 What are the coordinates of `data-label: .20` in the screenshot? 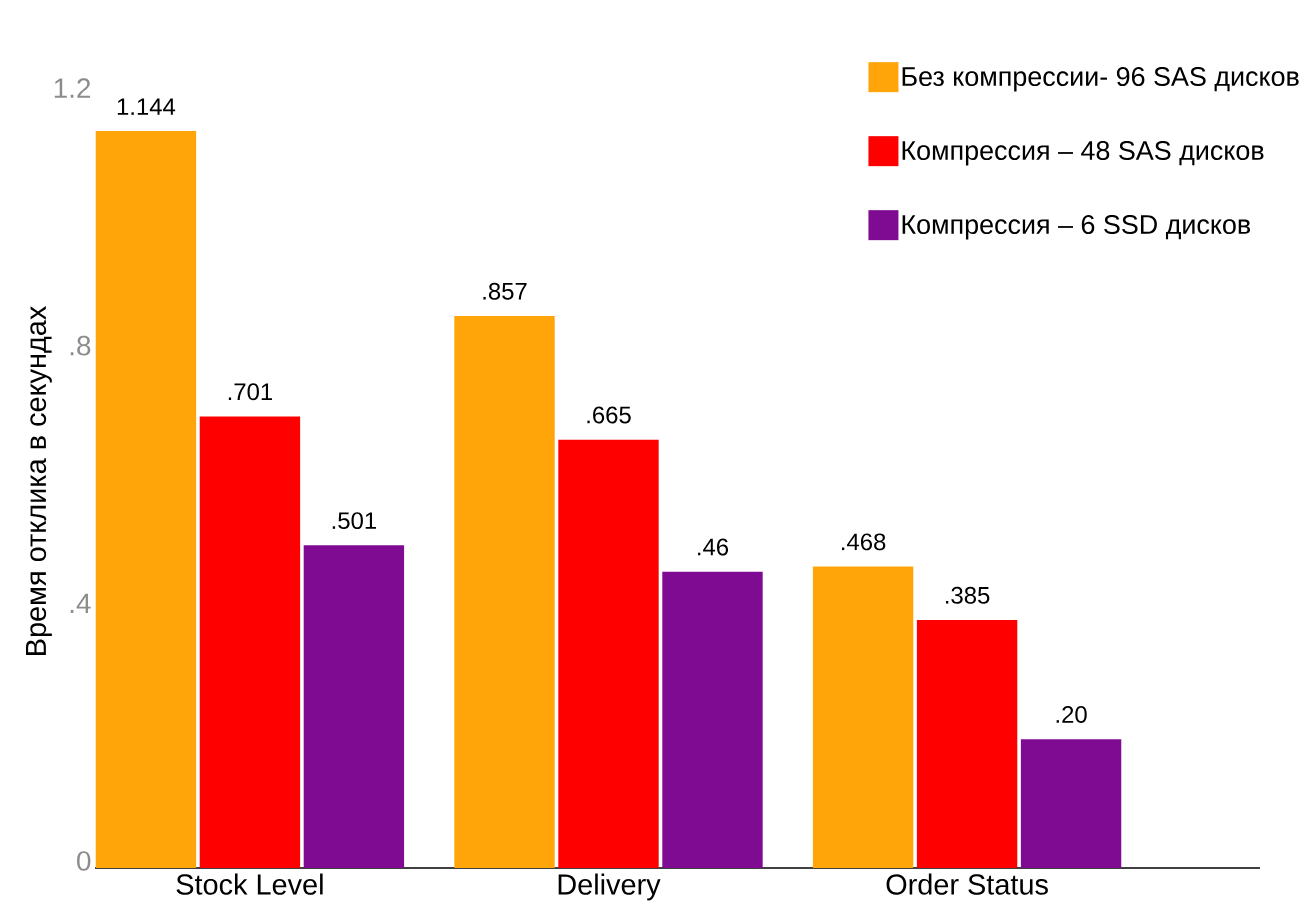 It's located at (1071, 714).